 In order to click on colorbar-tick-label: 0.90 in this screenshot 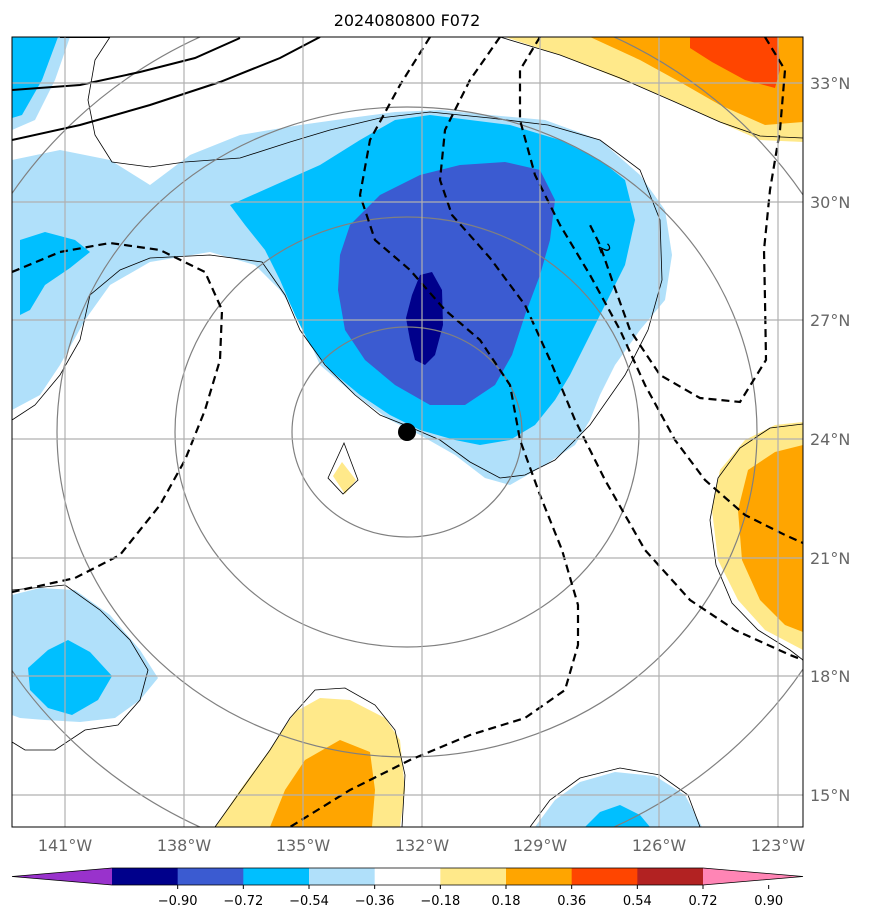, I will do `click(768, 901)`.